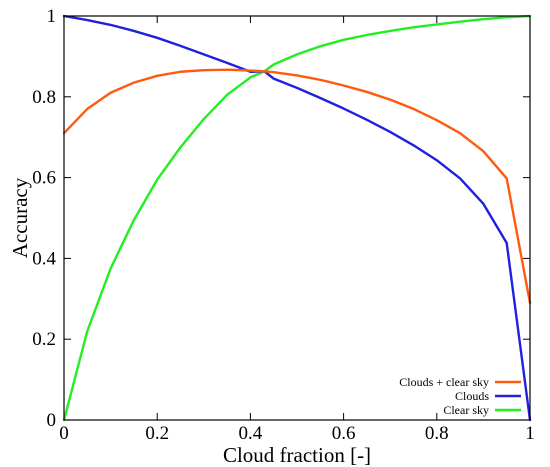 This screenshot has height=467, width=550. Describe the element at coordinates (251, 433) in the screenshot. I see `x-tick-label: 0.4` at that location.